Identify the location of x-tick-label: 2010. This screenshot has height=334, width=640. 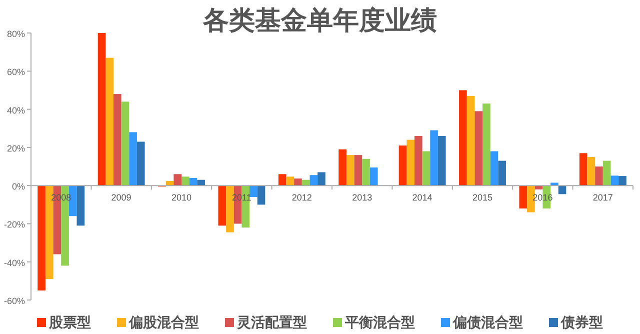
(181, 197).